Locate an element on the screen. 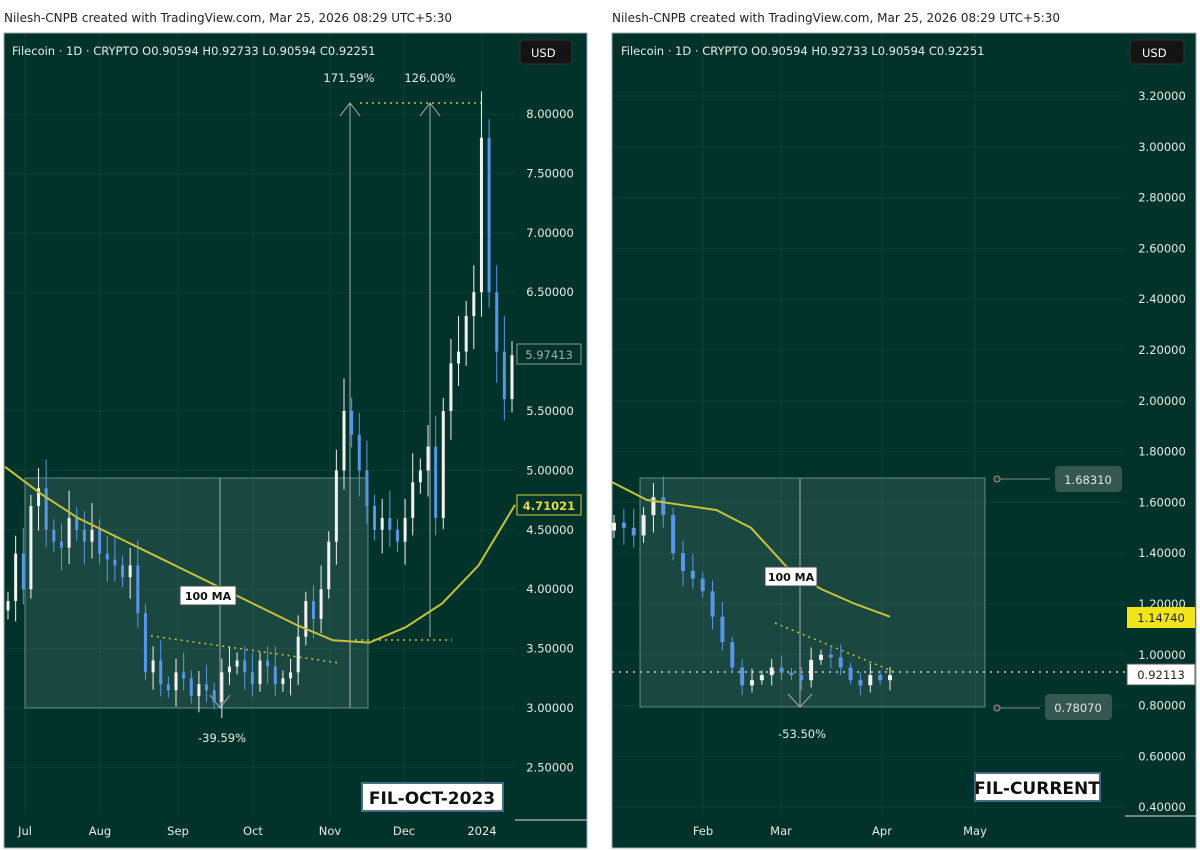 The image size is (1200, 850). y-tick-label: 2.20000 is located at coordinates (1162, 350).